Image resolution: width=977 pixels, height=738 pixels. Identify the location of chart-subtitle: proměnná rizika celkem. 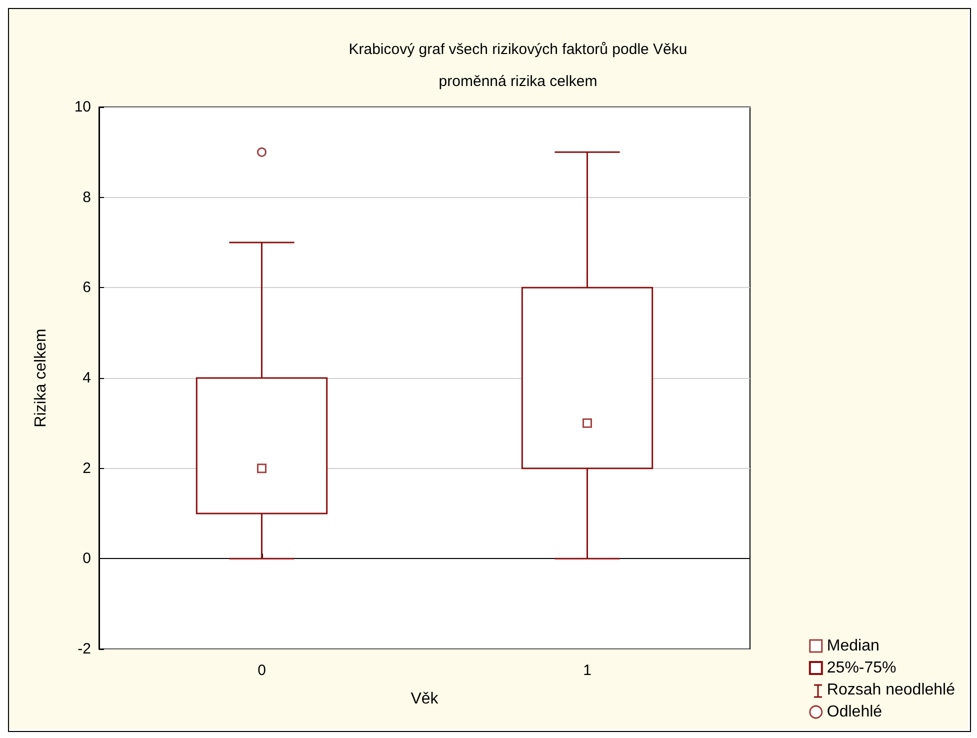
(518, 81).